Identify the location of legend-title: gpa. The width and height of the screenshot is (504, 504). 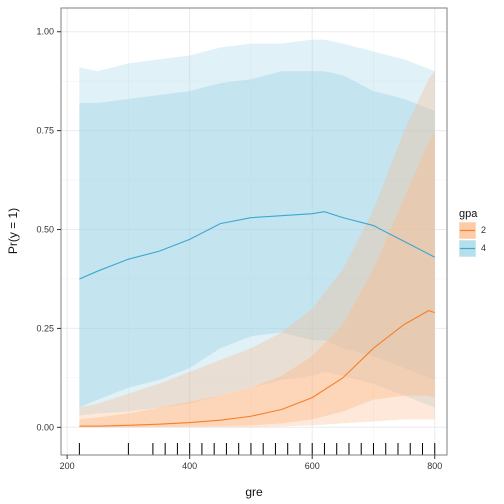
(468, 214).